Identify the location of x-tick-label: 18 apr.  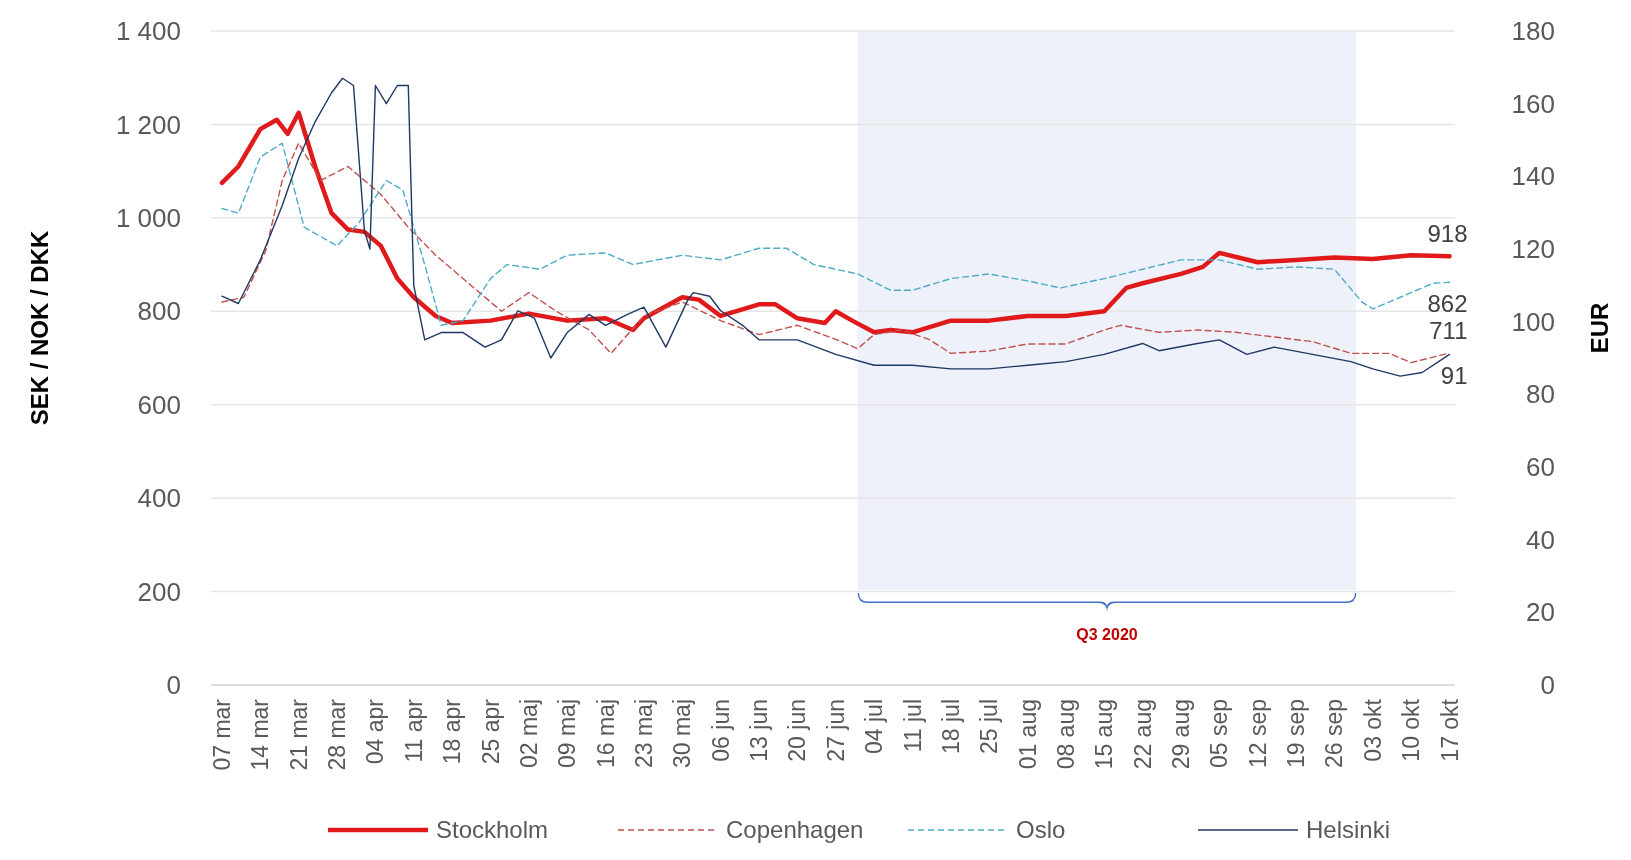
(452, 731).